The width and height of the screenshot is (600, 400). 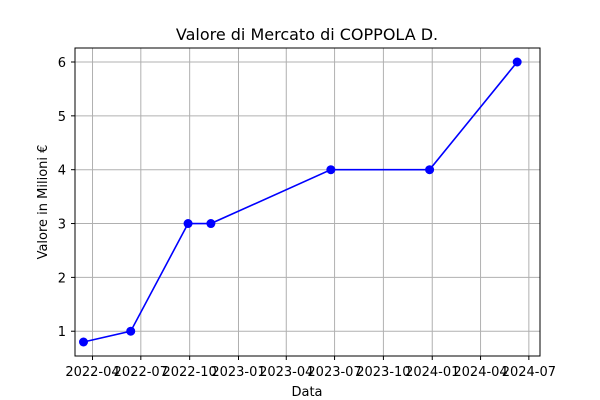 What do you see at coordinates (62, 117) in the screenshot?
I see `y-tick-label: 5` at bounding box center [62, 117].